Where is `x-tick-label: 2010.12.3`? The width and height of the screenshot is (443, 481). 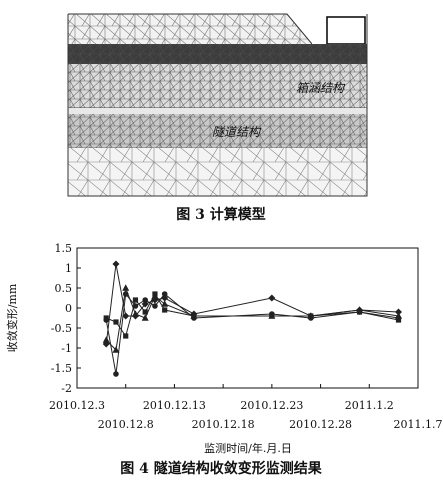
x-tick-label: 2010.12.3 is located at coordinates (77, 405).